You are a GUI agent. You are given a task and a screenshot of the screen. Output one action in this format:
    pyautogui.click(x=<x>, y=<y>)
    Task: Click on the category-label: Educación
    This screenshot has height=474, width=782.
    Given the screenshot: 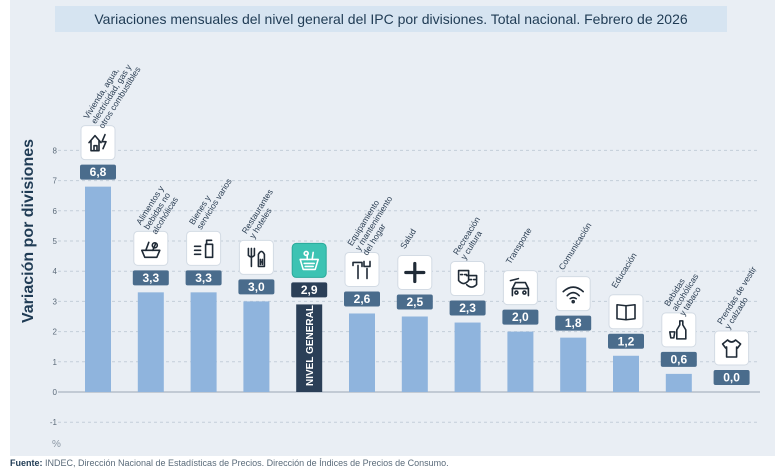 What is the action you would take?
    pyautogui.click(x=624, y=270)
    